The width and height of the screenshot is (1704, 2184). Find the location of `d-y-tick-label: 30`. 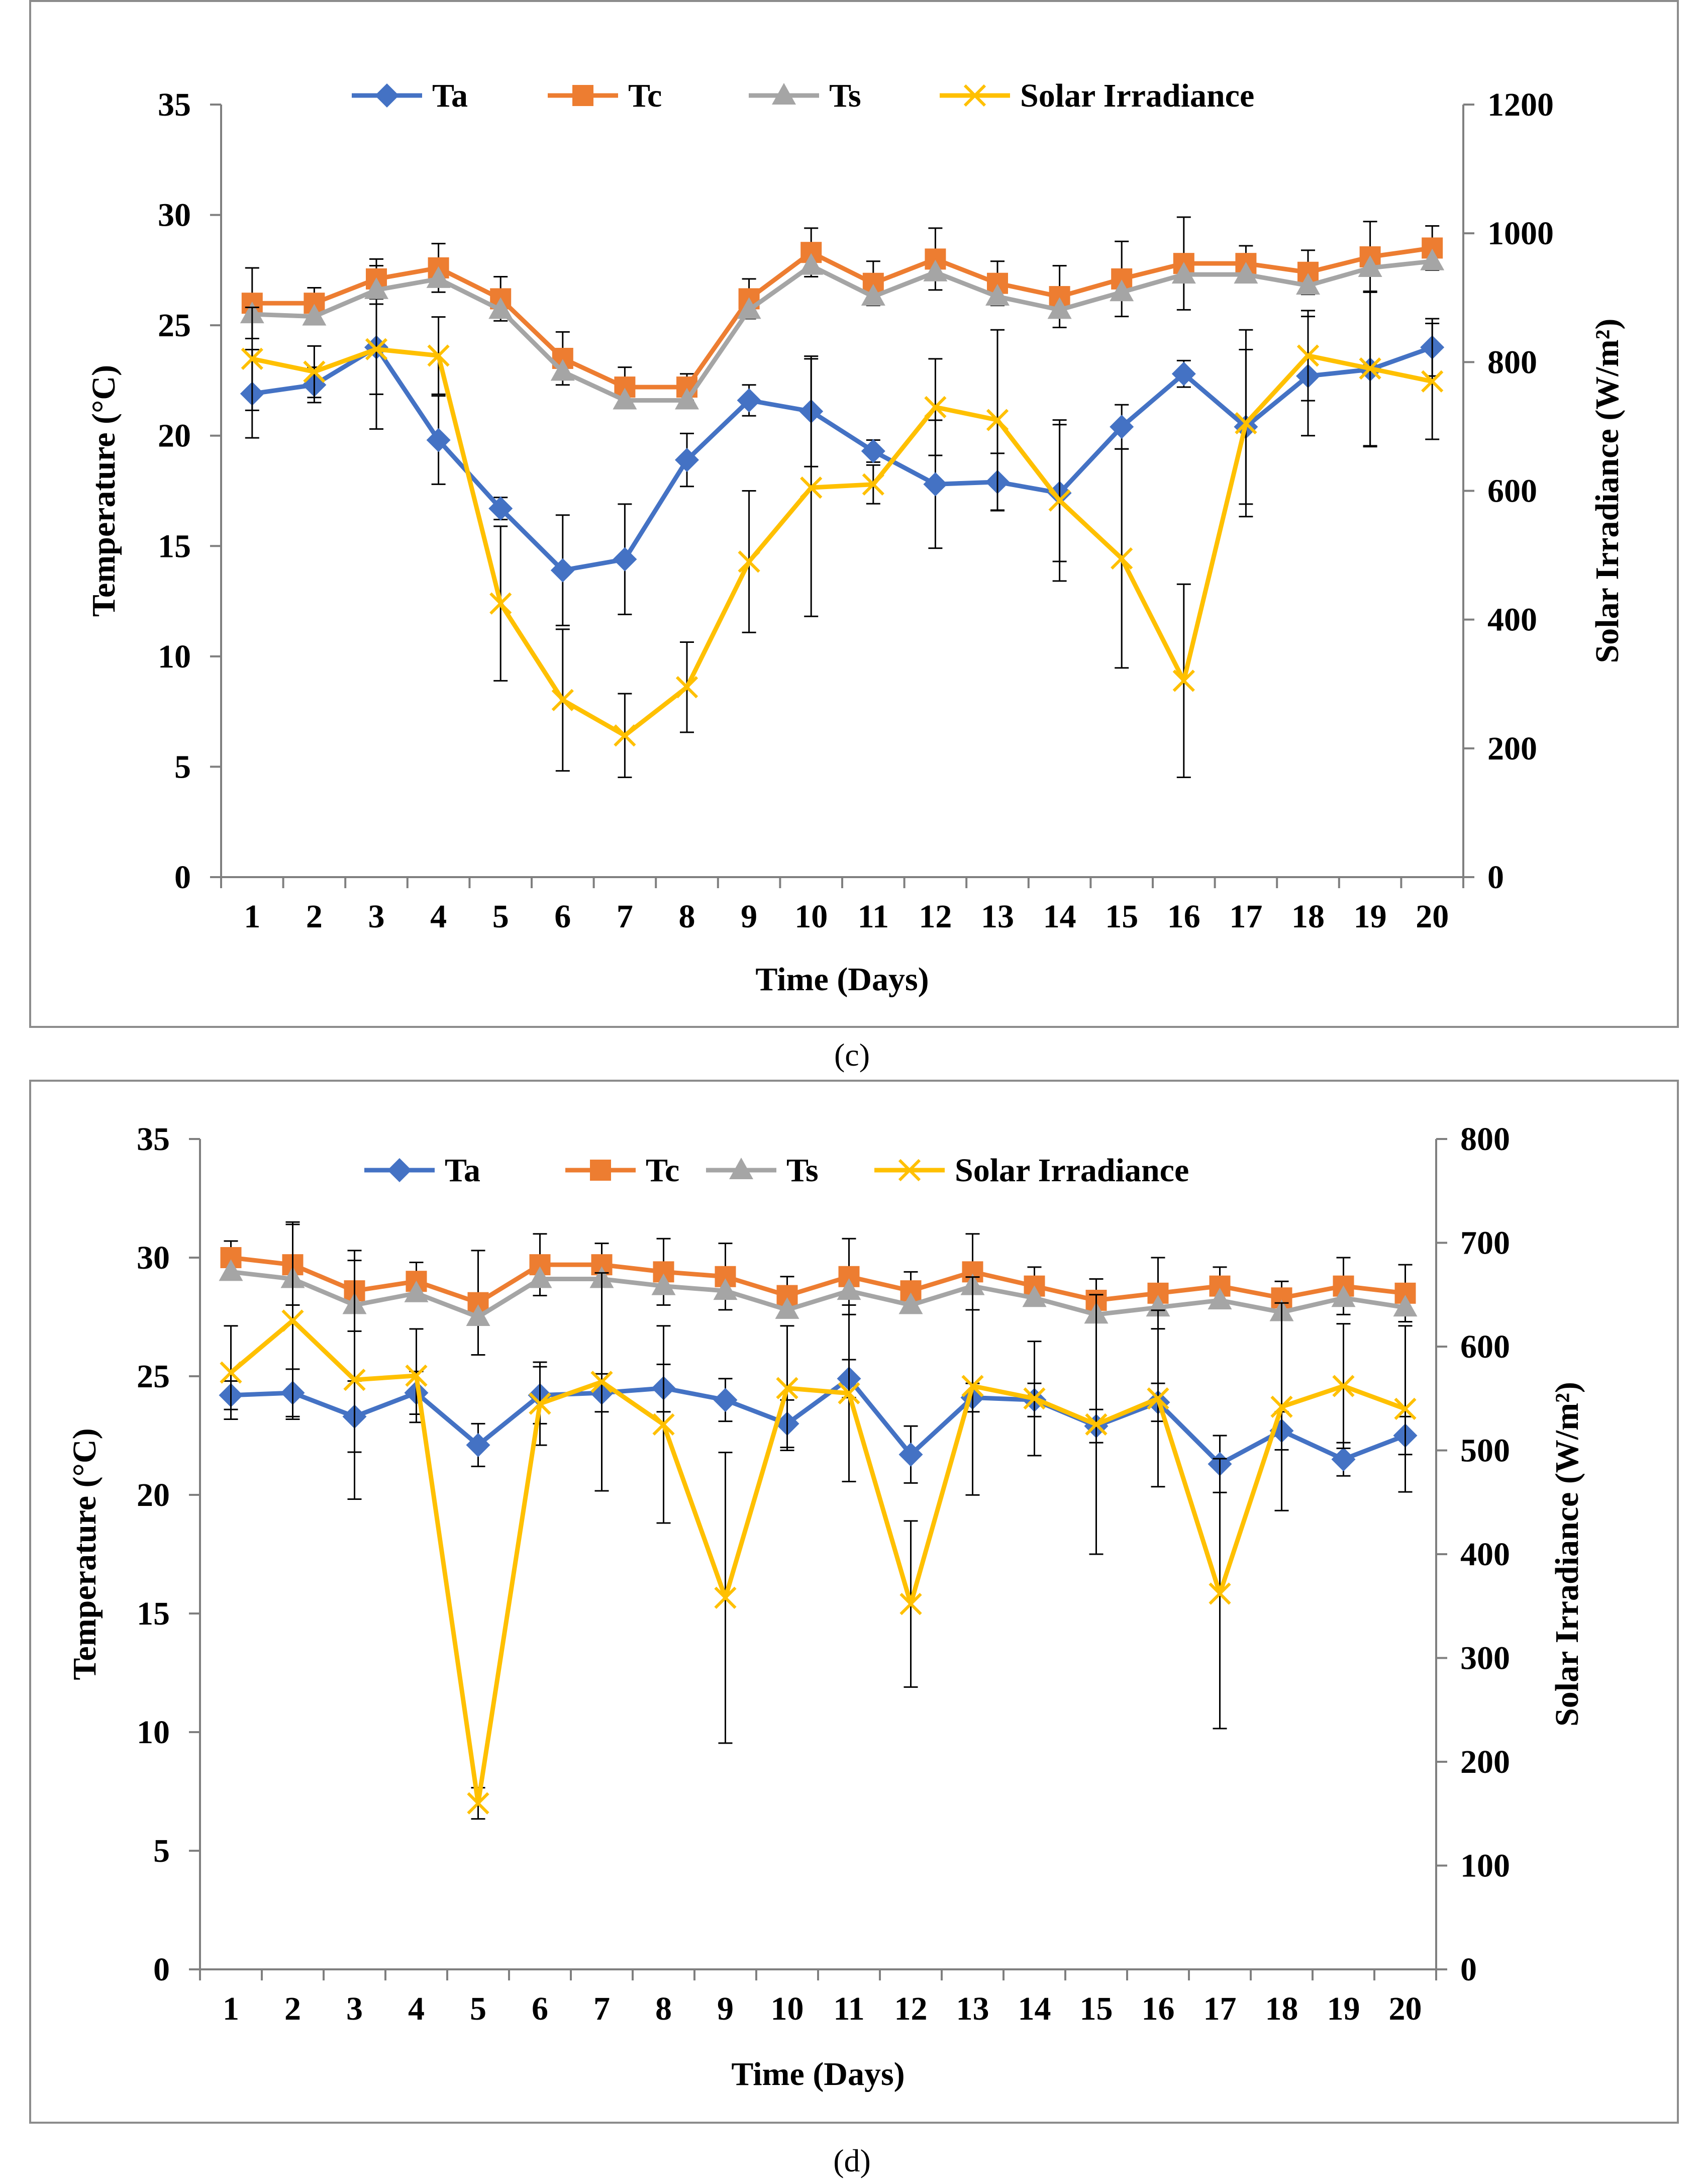

d-y-tick-label: 30 is located at coordinates (153, 1258).